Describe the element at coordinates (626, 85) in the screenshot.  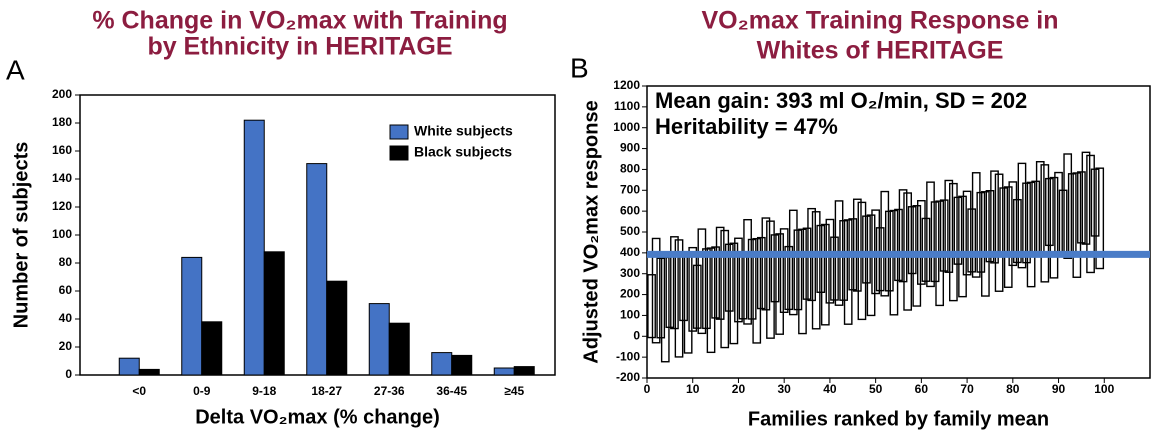
I see `y-tick-label: 1200` at that location.